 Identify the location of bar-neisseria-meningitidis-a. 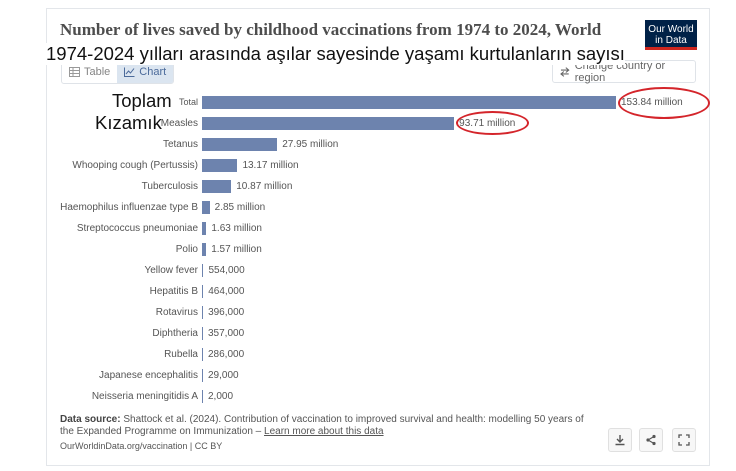
(202, 396).